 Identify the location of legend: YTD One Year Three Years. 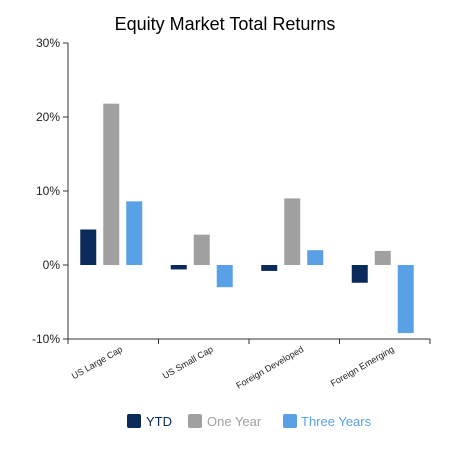
(249, 421).